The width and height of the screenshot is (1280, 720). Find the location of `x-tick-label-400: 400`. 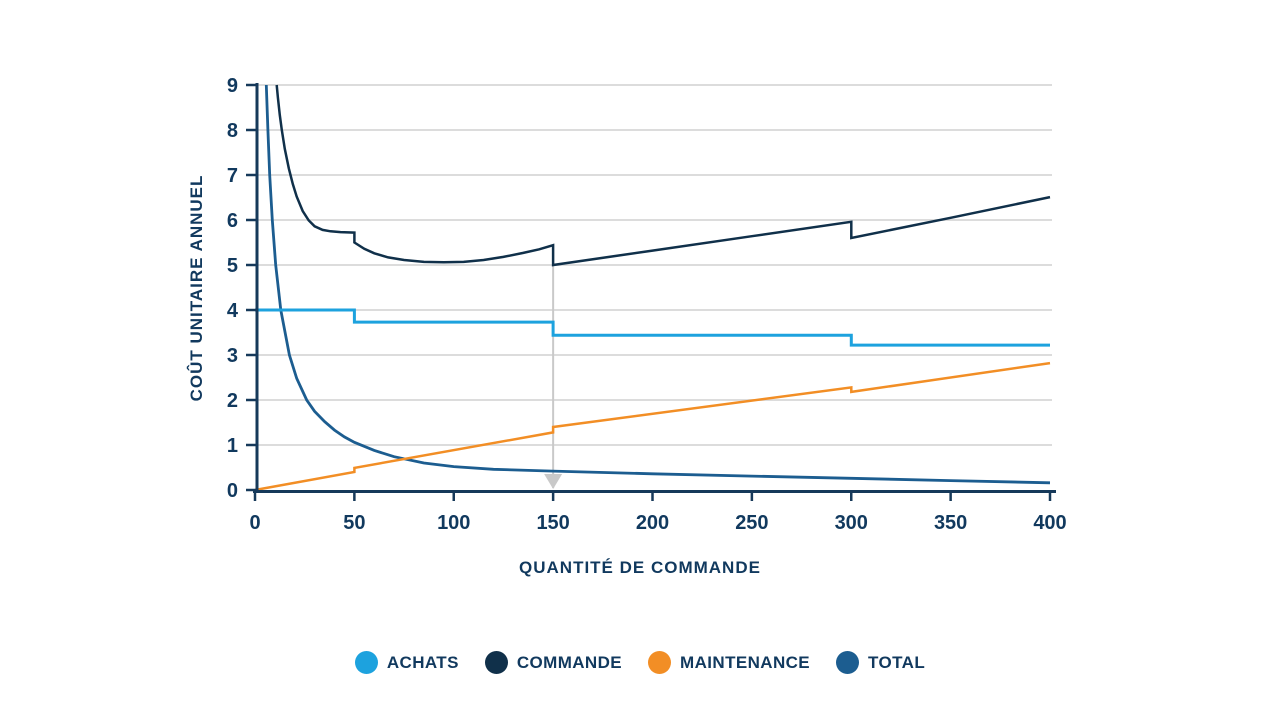

x-tick-label-400: 400 is located at coordinates (1049, 523).